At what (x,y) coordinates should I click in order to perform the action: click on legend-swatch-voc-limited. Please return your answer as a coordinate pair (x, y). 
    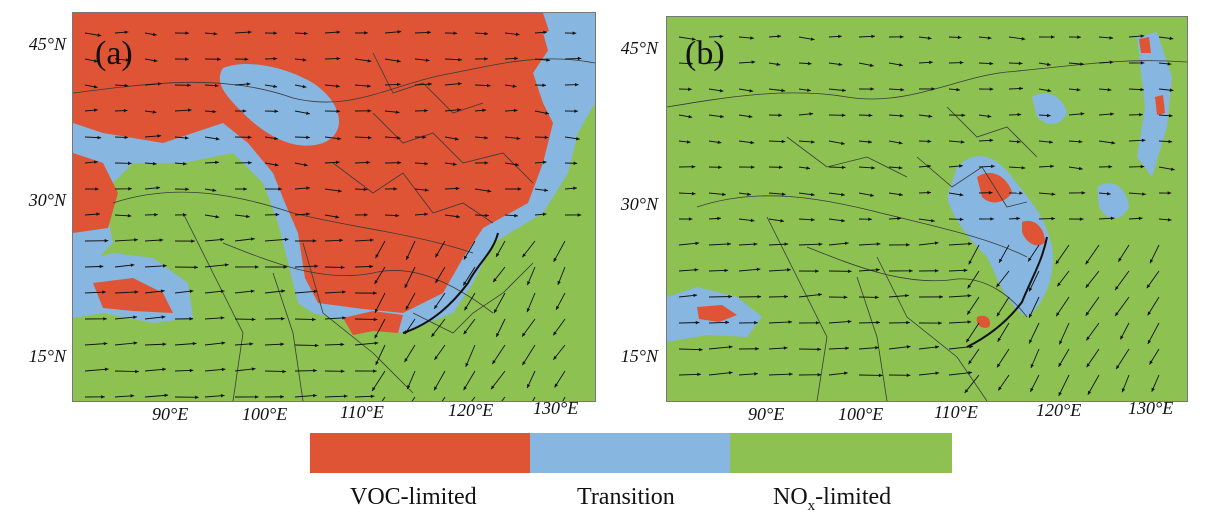
    Looking at the image, I should click on (420, 453).